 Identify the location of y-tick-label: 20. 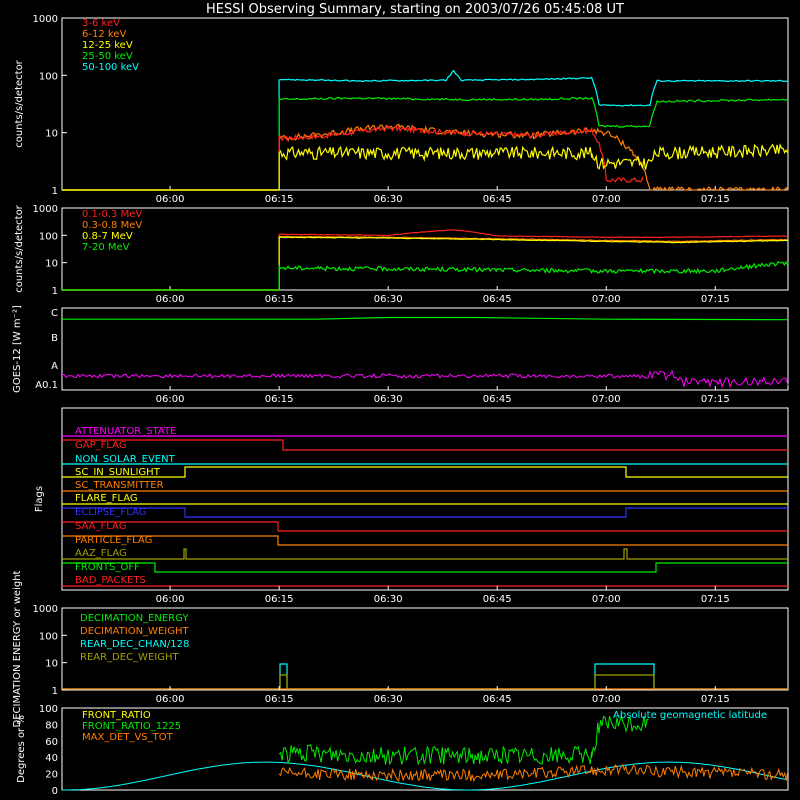
(51, 775).